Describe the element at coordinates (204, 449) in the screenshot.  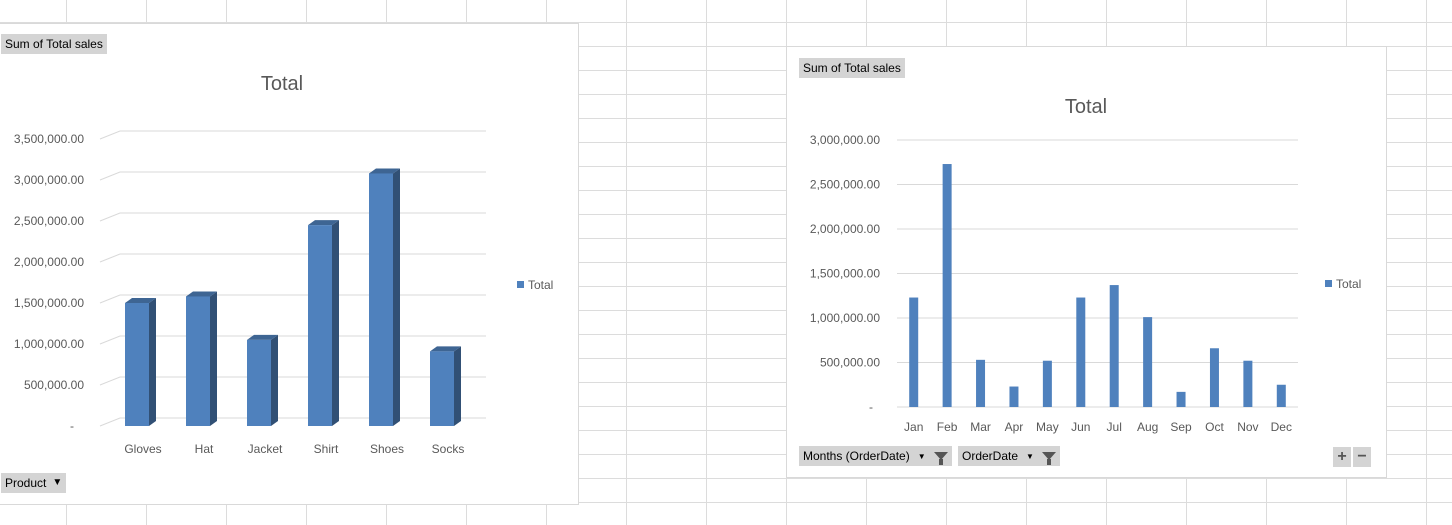
I see `x-tick-label: Hat` at that location.